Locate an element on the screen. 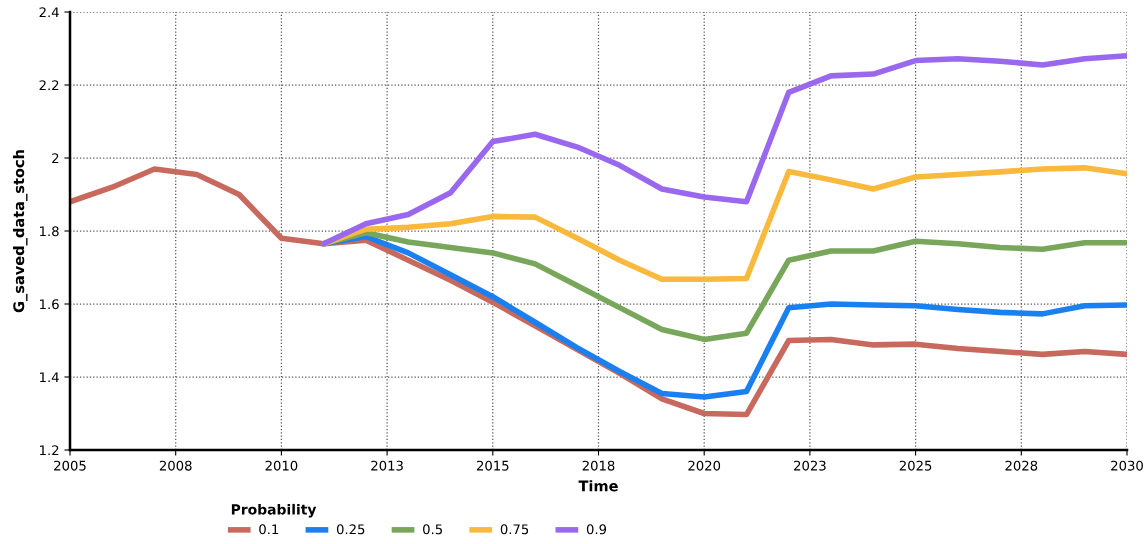 This screenshot has height=544, width=1146. legend-title: Probability is located at coordinates (274, 510).